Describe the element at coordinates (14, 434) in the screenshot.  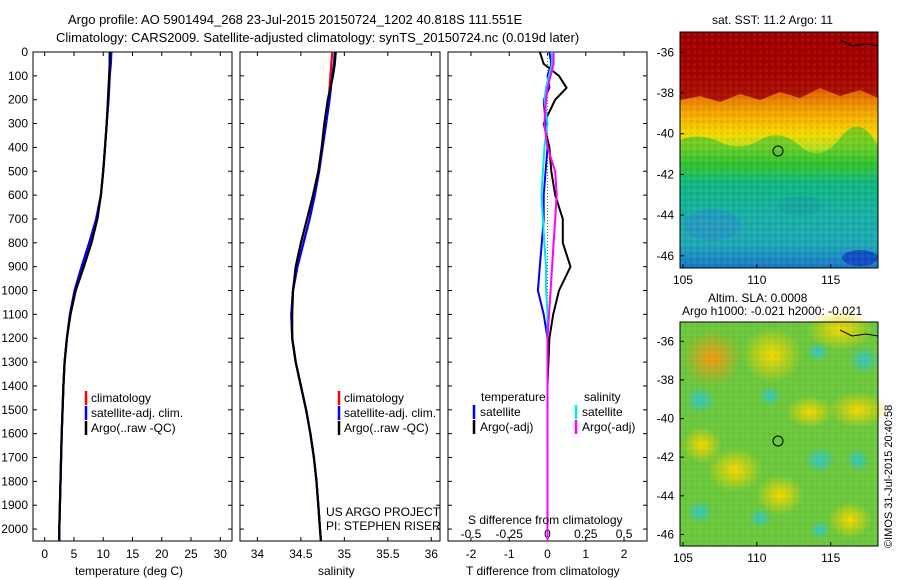
I see `y-tick-label: 1600` at that location.